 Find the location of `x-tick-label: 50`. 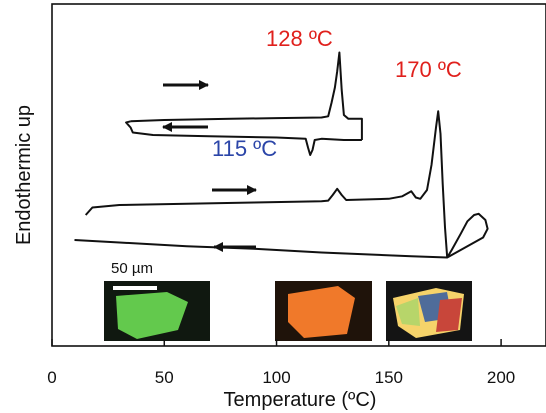

x-tick-label: 50 is located at coordinates (164, 377).